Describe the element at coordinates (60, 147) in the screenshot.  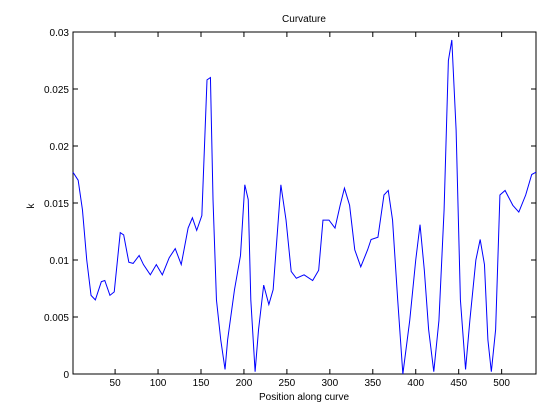
I see `y-tick-label: 0.02` at that location.